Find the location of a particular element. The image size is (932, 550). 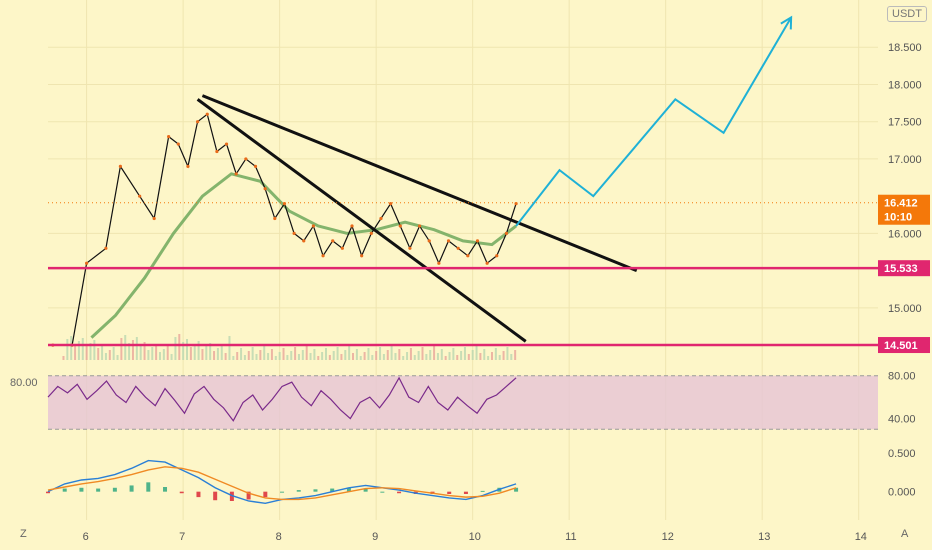

projection-arrowhead is located at coordinates (786, 22).